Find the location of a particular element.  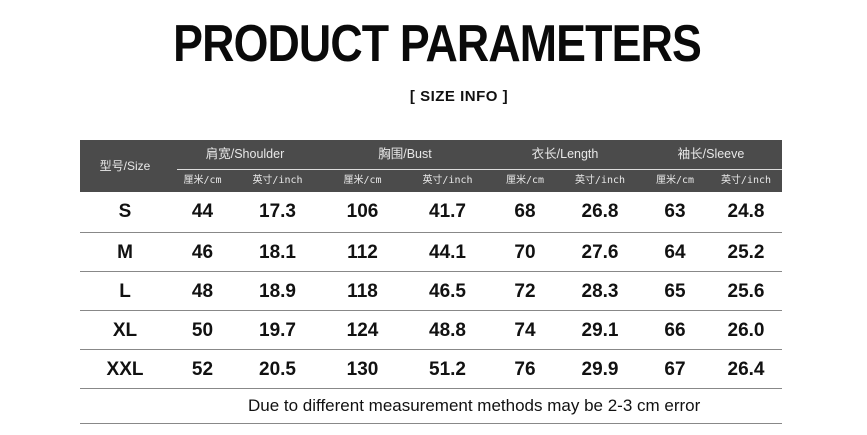

value-cell: 63 is located at coordinates (675, 211).